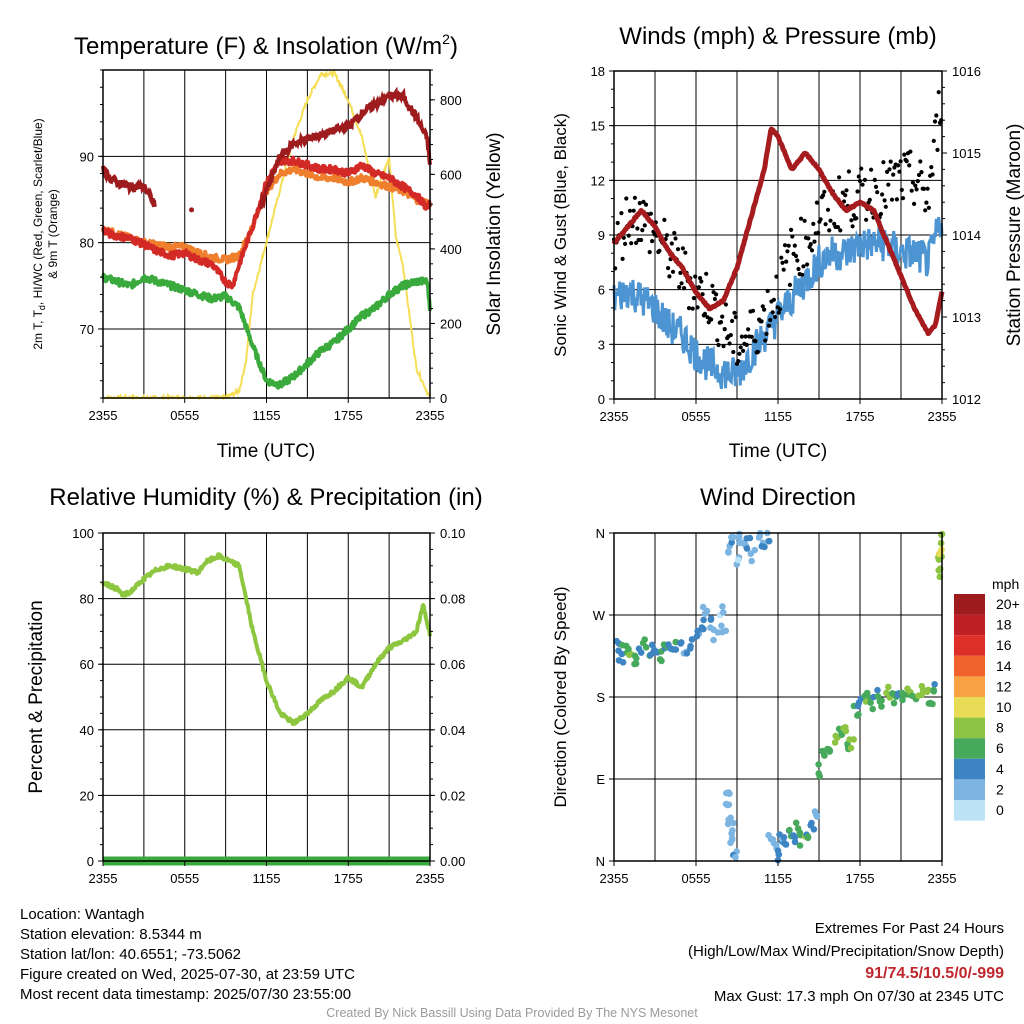  What do you see at coordinates (778, 878) in the screenshot?
I see `wdir-x-tick-label: 1155` at bounding box center [778, 878].